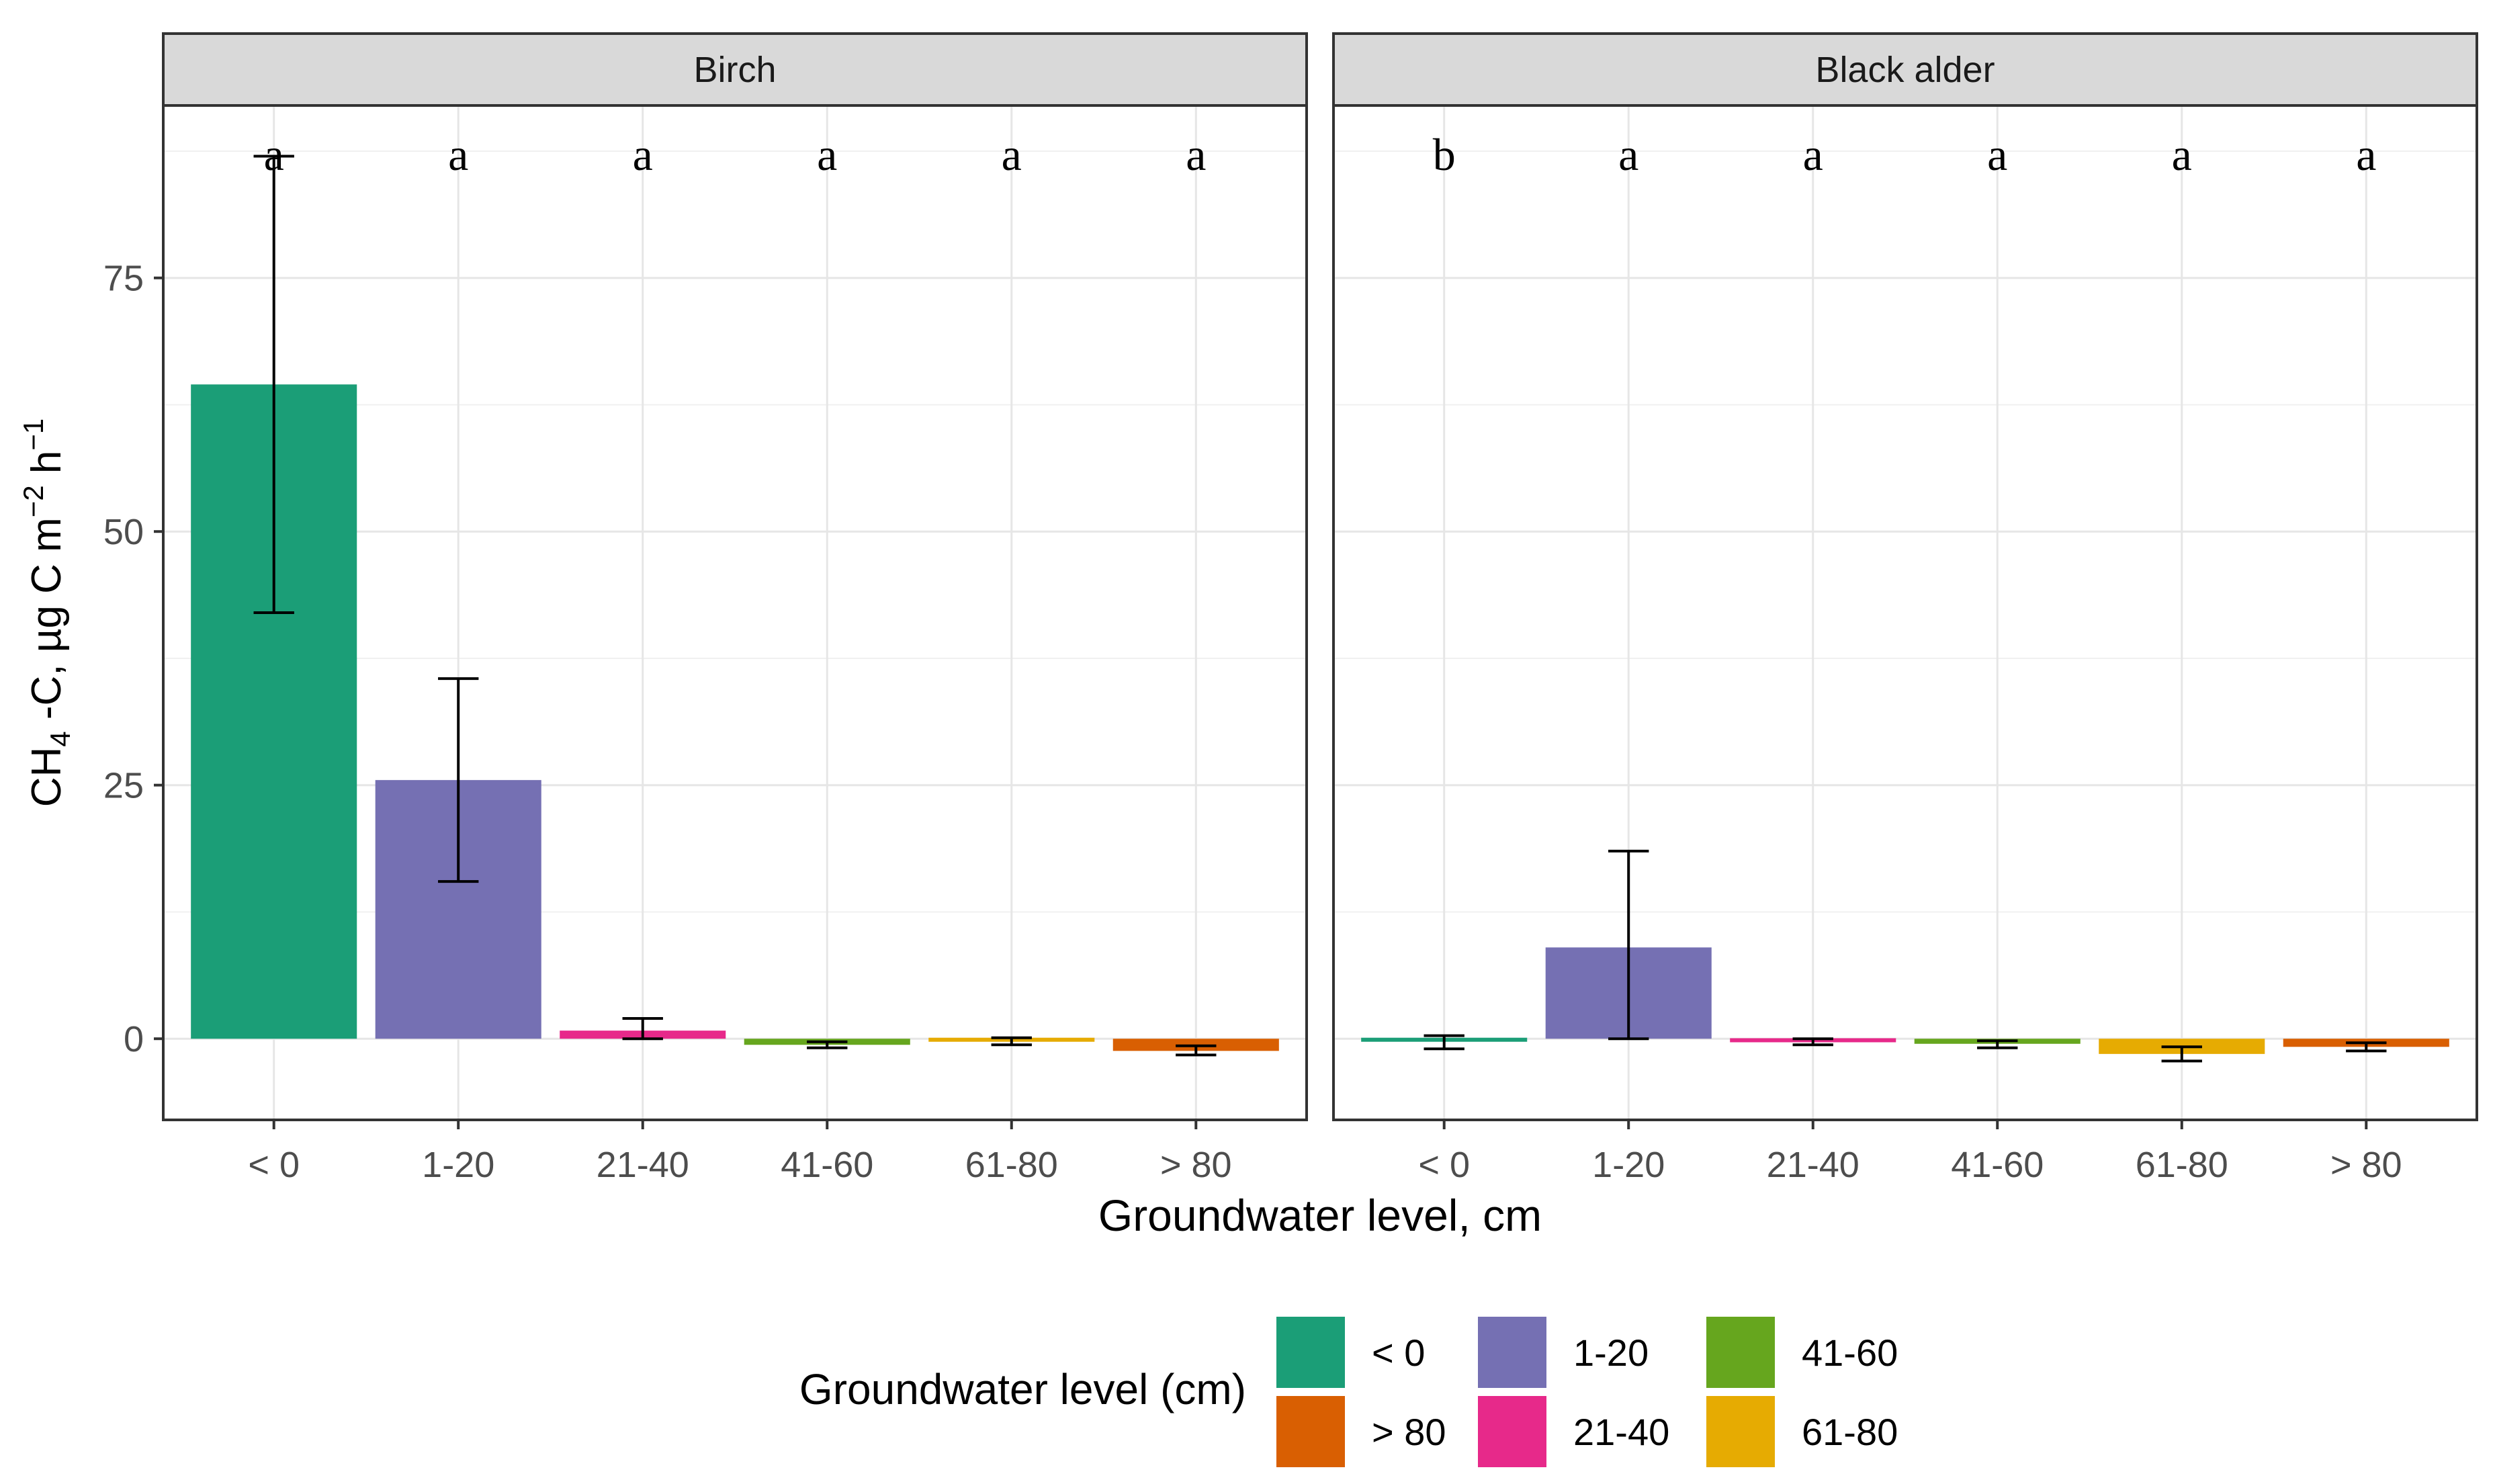  What do you see at coordinates (1409, 1432) in the screenshot?
I see `legend-label: > 80` at bounding box center [1409, 1432].